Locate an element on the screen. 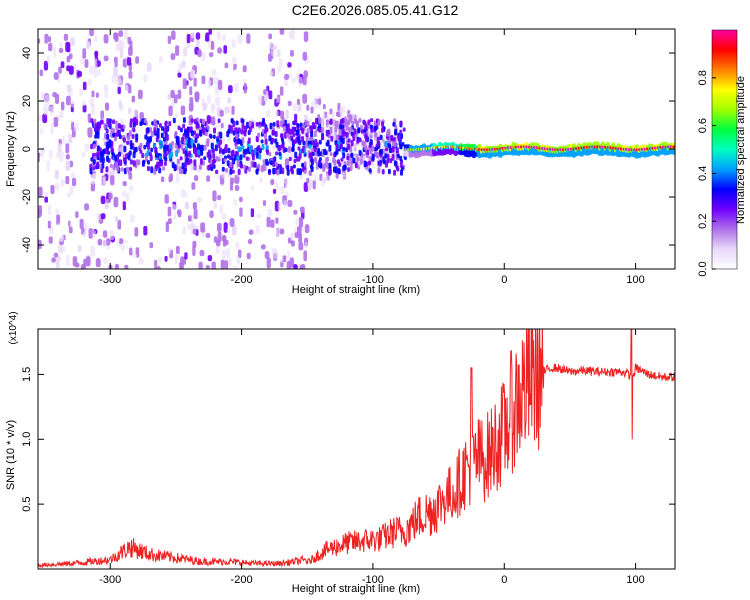 The width and height of the screenshot is (750, 600). x-tick-label: -300 is located at coordinates (110, 280).